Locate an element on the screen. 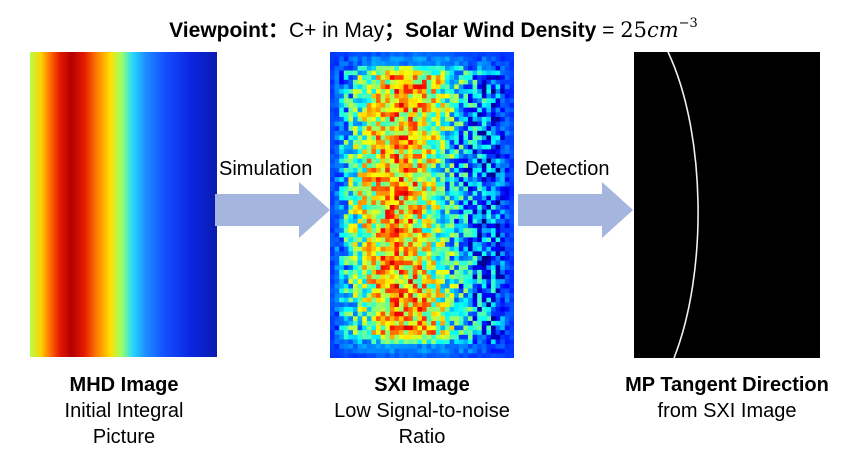 Image resolution: width=867 pixels, height=472 pixels. viewpoint-label: Viewpoint is located at coordinates (218, 30).